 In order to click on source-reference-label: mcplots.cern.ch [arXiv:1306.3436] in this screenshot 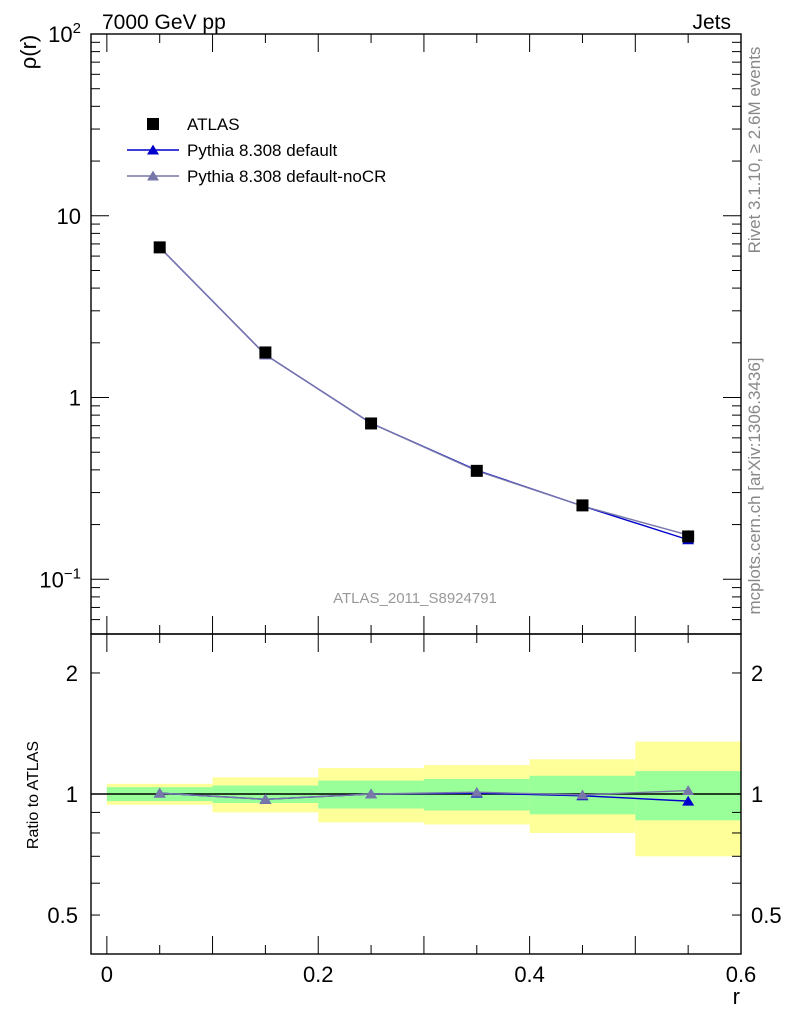, I will do `click(754, 485)`.